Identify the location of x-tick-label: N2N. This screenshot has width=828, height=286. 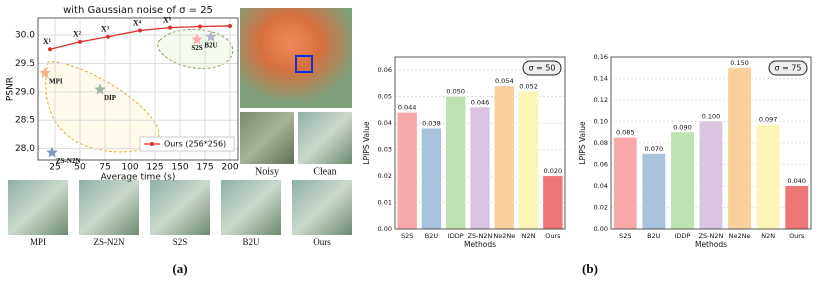
(529, 236).